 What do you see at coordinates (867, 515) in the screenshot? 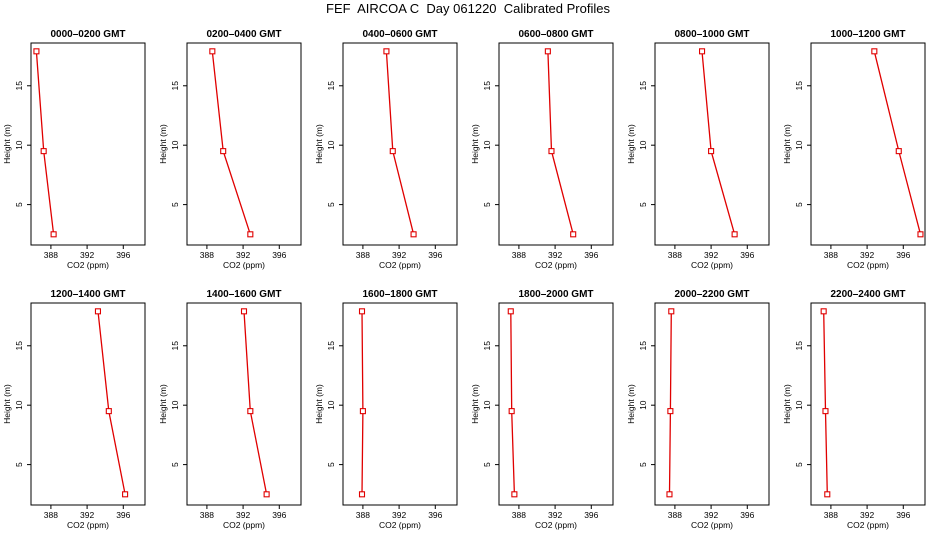
I see `panel-12-xtick-label: 392` at bounding box center [867, 515].